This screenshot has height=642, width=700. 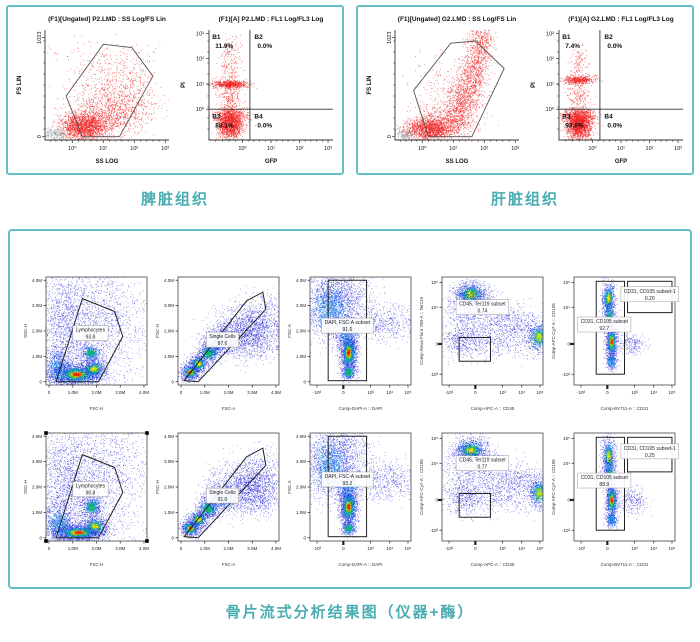 What do you see at coordinates (482, 501) in the screenshot?
I see `flow-plot-row2-cd45-ter119` at bounding box center [482, 501].